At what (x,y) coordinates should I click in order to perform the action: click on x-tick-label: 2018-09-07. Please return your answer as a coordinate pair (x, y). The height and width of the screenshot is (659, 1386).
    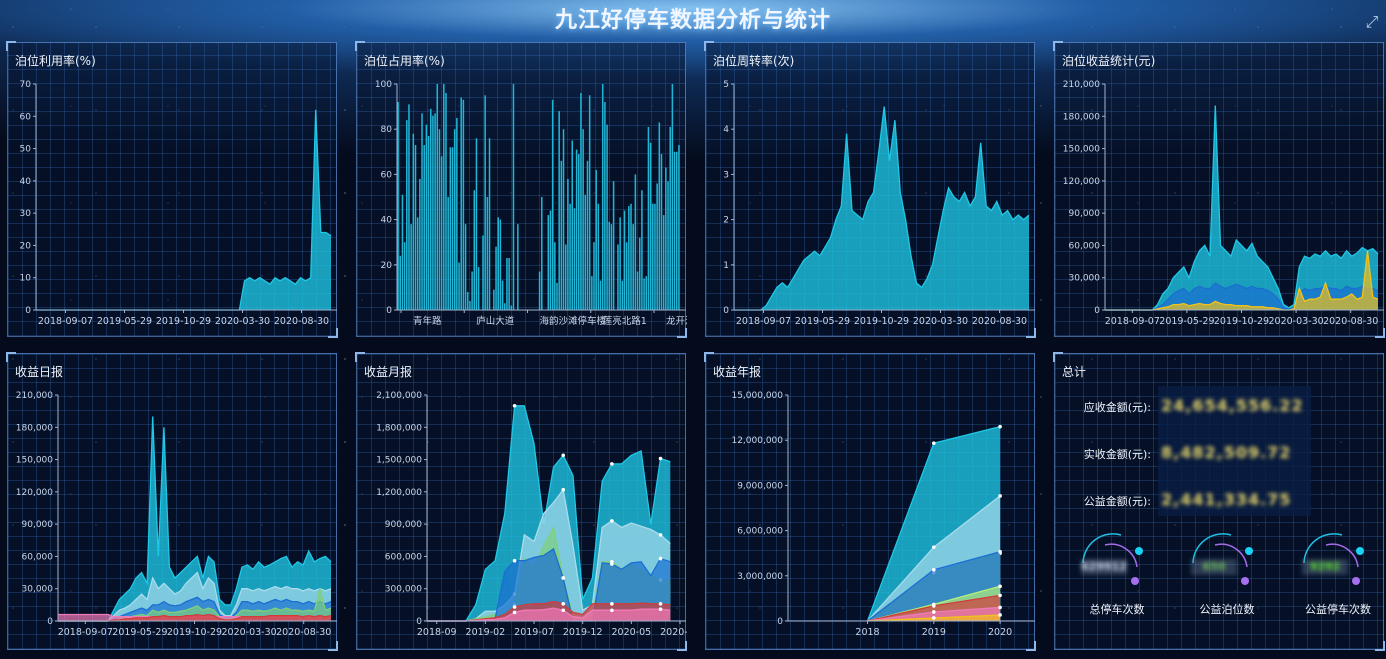
    Looking at the image, I should click on (85, 632).